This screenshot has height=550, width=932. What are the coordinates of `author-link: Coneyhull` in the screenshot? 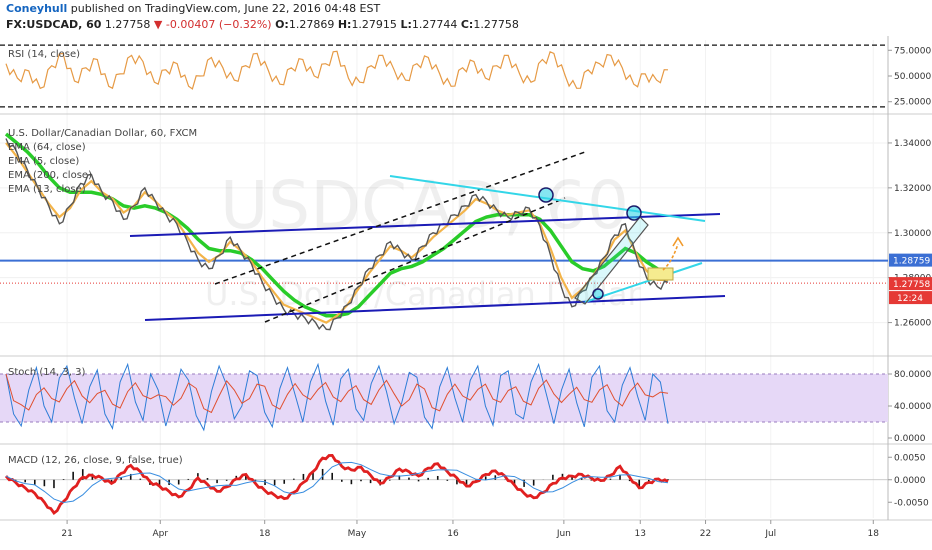 It's located at (37, 8).